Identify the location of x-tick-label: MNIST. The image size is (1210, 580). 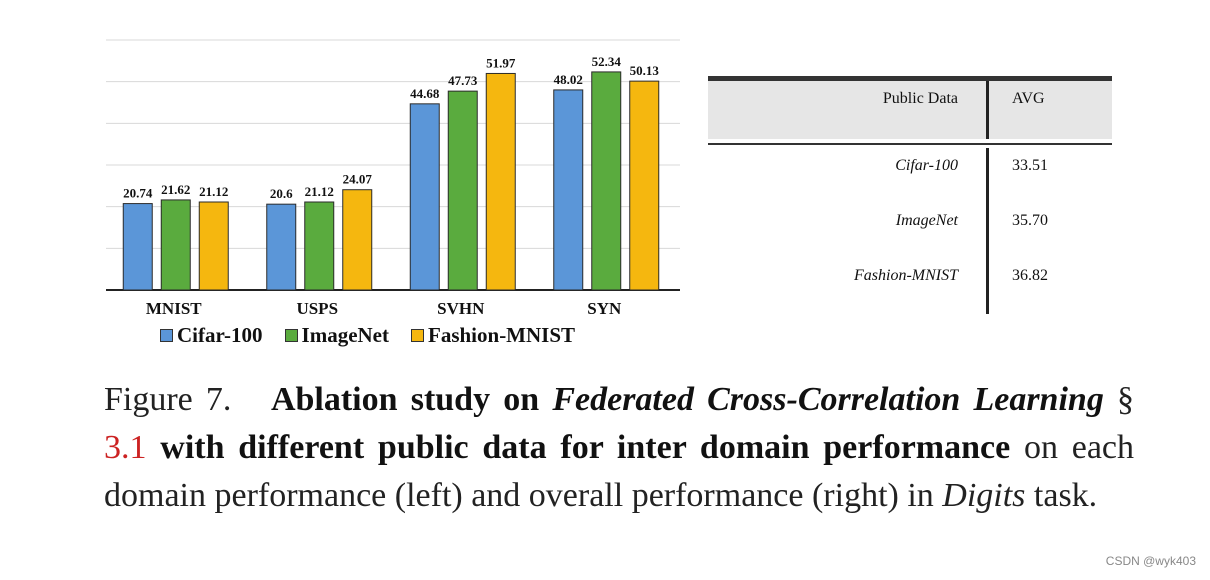
(174, 308).